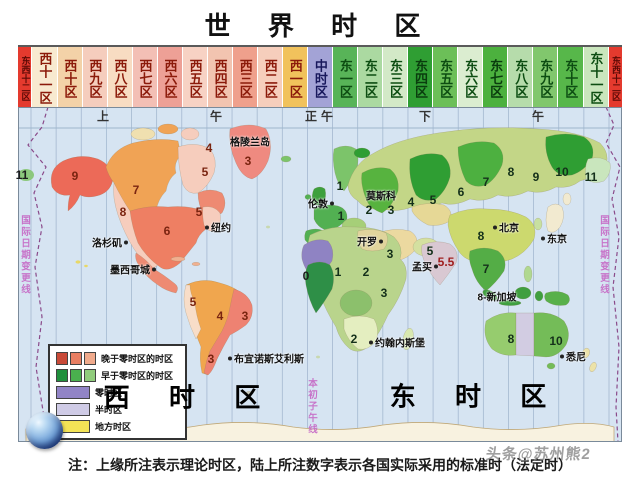 Image resolution: width=640 pixels, height=480 pixels. I want to click on zone-column: 东五区, so click(445, 78).